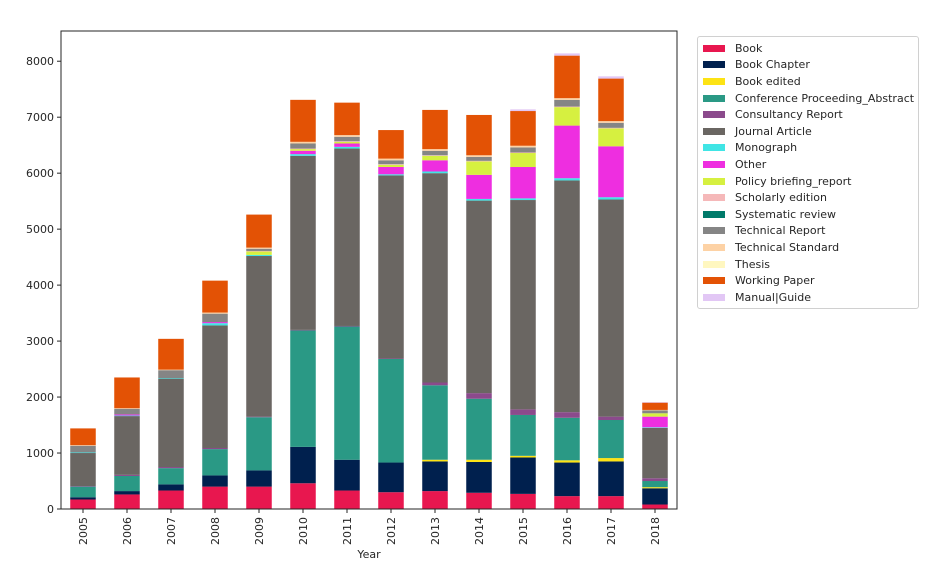 The height and width of the screenshot is (574, 933). What do you see at coordinates (391, 477) in the screenshot?
I see `bar-segment-2012-book-chapter` at bounding box center [391, 477].